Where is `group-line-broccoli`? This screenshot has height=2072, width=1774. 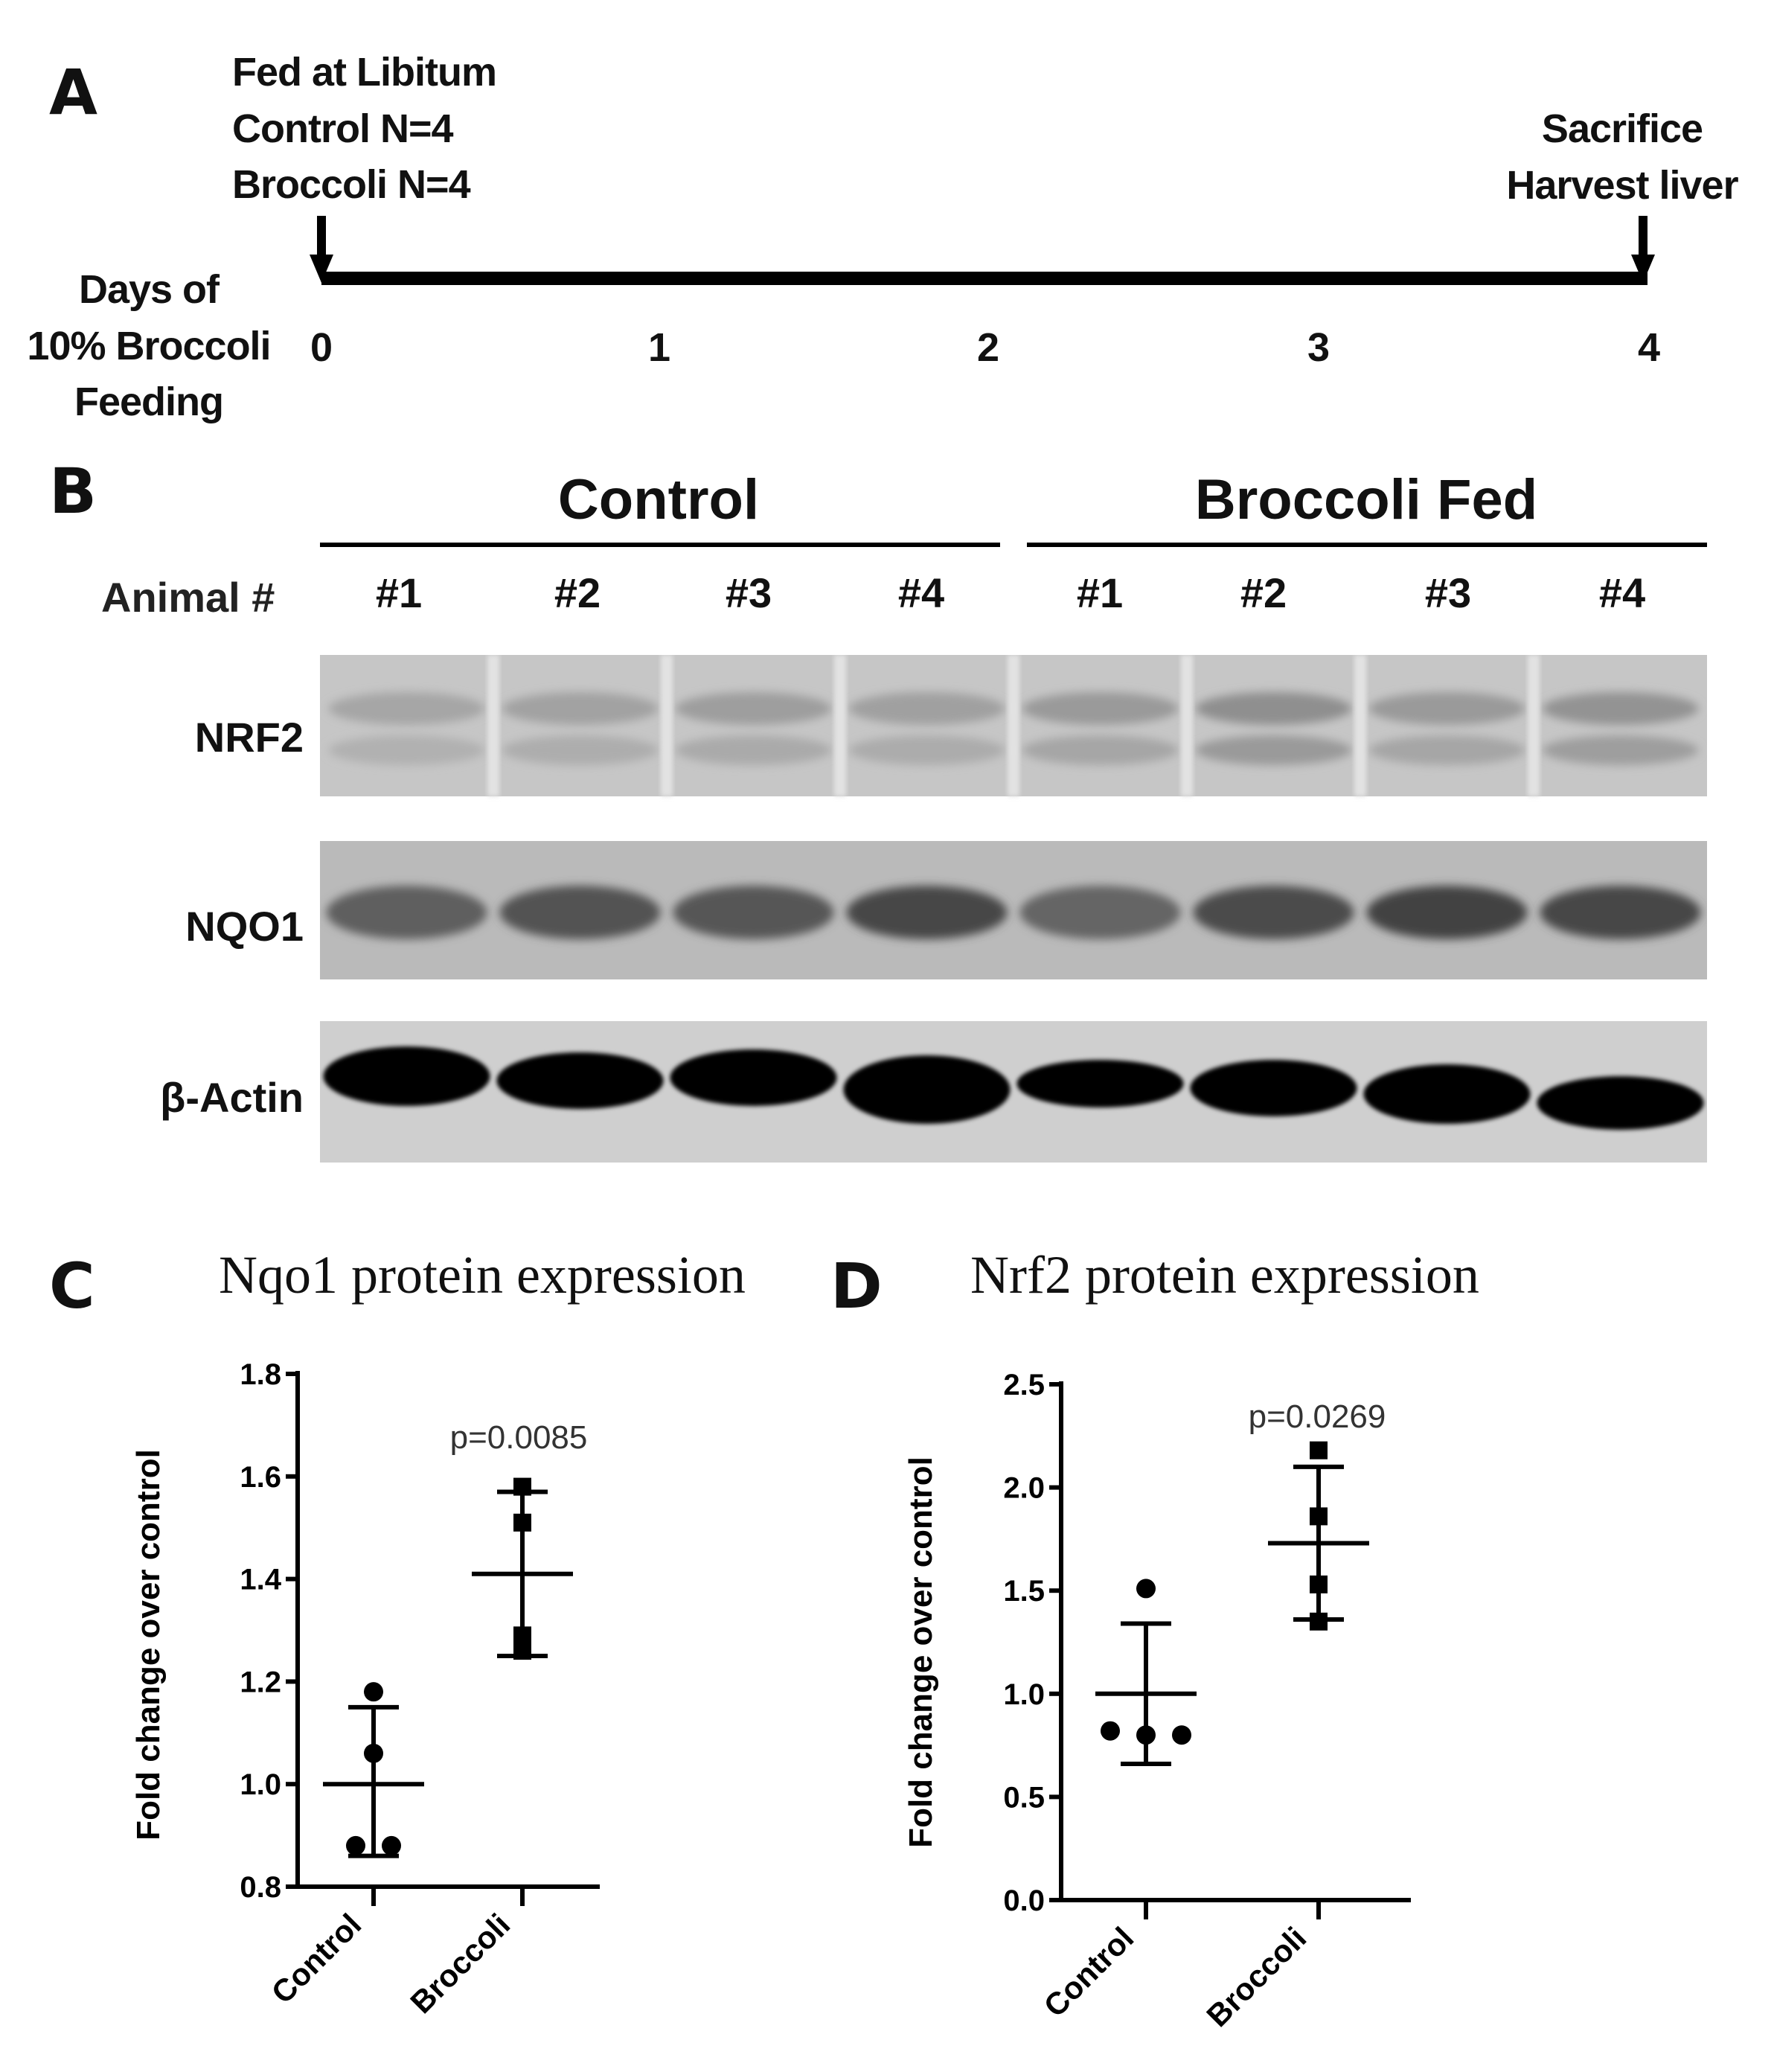
group-line-broccoli is located at coordinates (1367, 545).